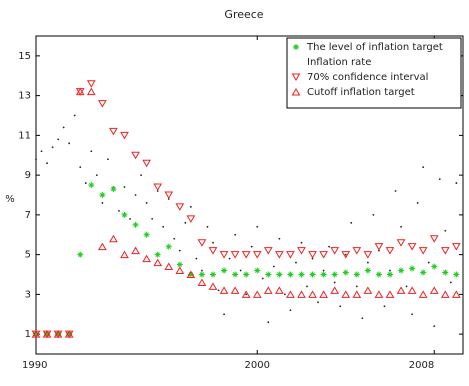 The image size is (469, 386). Describe the element at coordinates (296, 77) in the screenshot. I see `legend-marker` at that location.